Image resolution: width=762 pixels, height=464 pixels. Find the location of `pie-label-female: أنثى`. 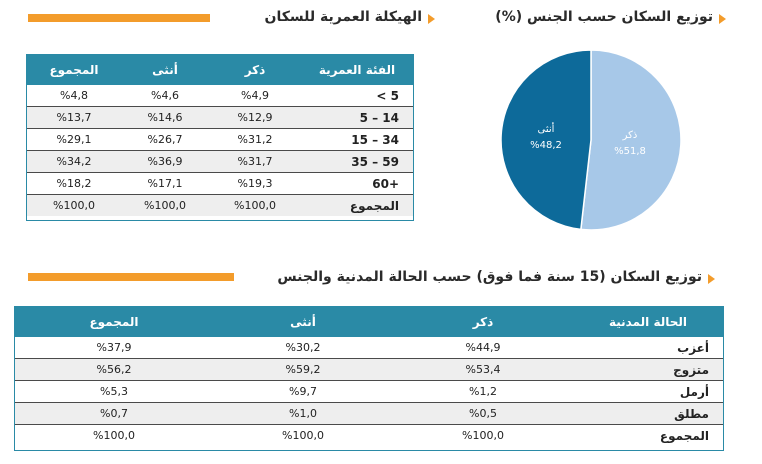

pie-label-female: أنثى is located at coordinates (546, 128).